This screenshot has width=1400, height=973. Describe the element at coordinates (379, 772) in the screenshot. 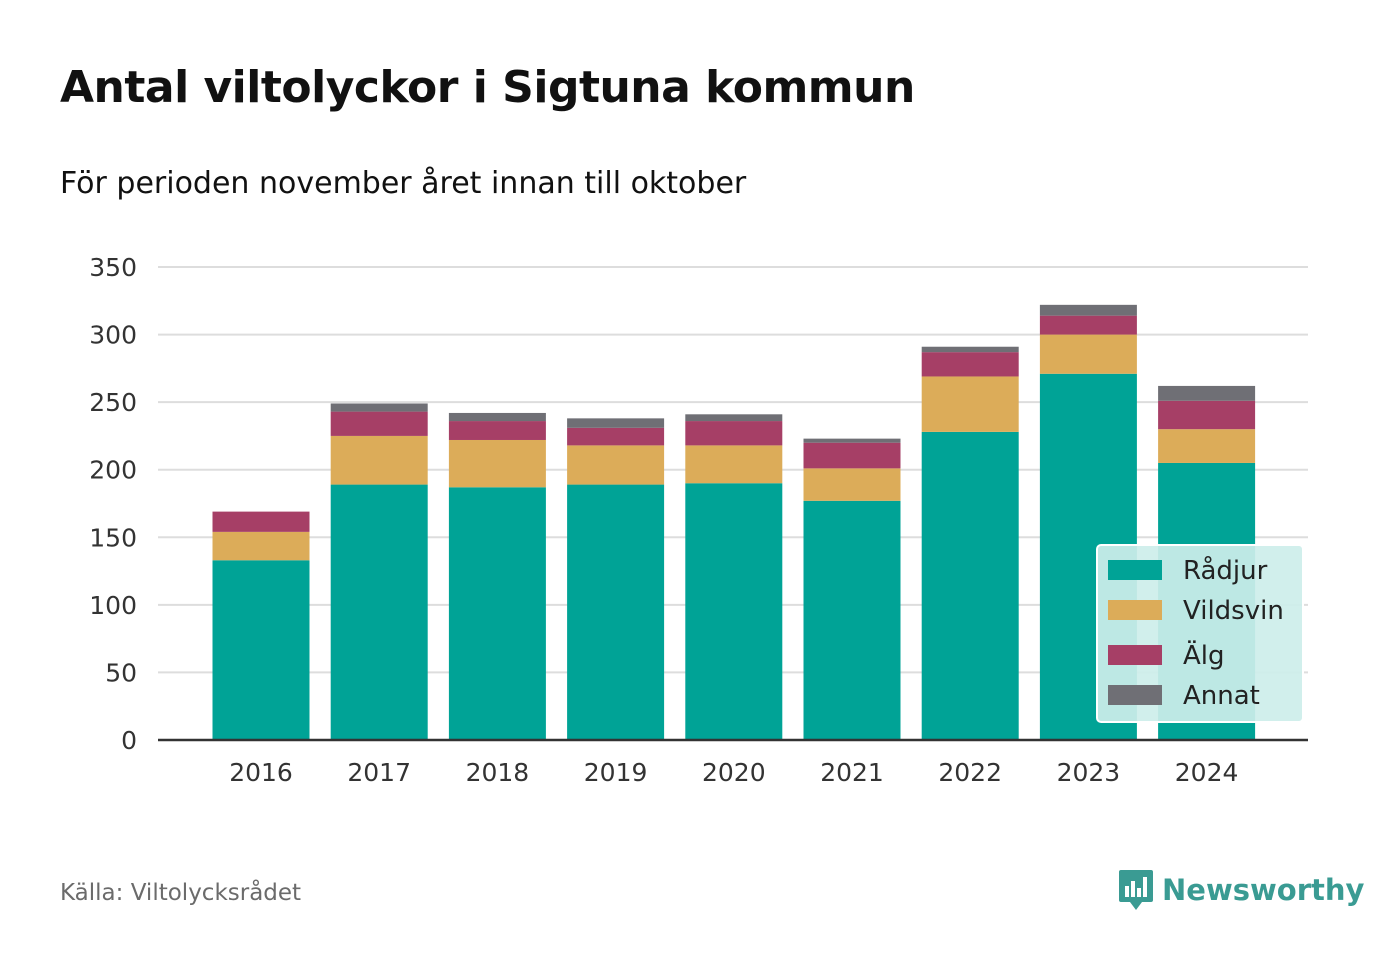

I see `x-tick-label: 2017` at that location.